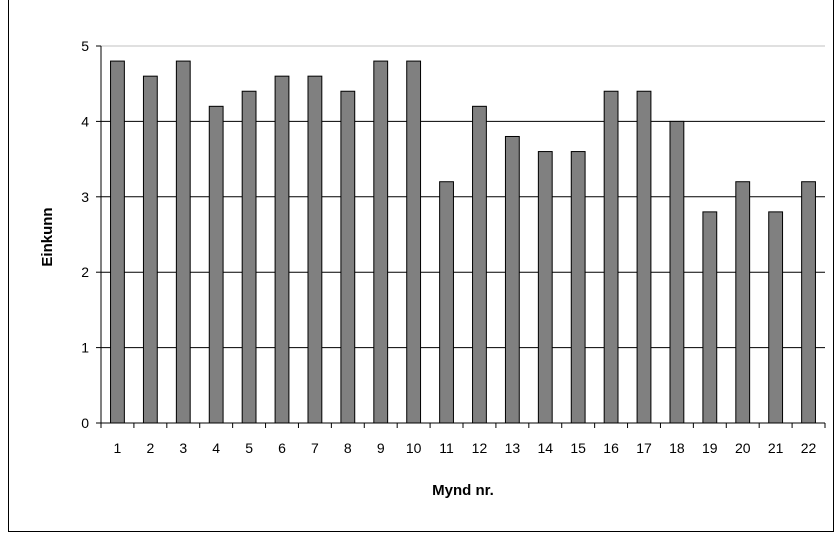 The width and height of the screenshot is (835, 533). I want to click on x-tick-label: 9, so click(381, 448).